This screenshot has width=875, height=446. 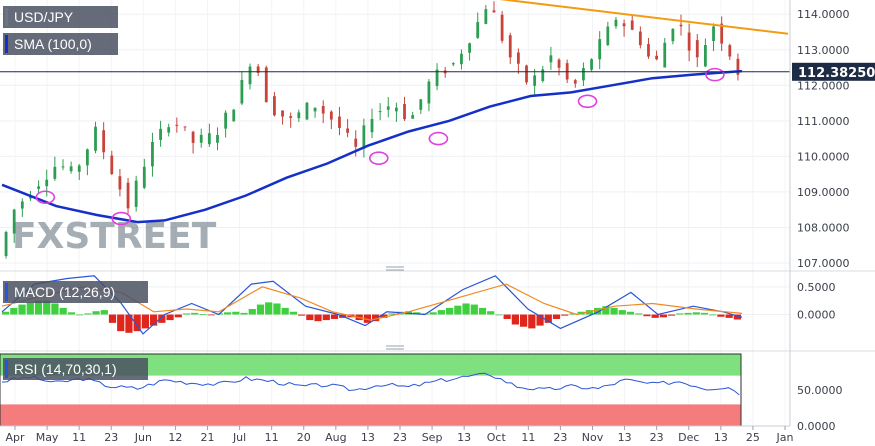 I want to click on time-tick-label: 11, so click(x=79, y=437).